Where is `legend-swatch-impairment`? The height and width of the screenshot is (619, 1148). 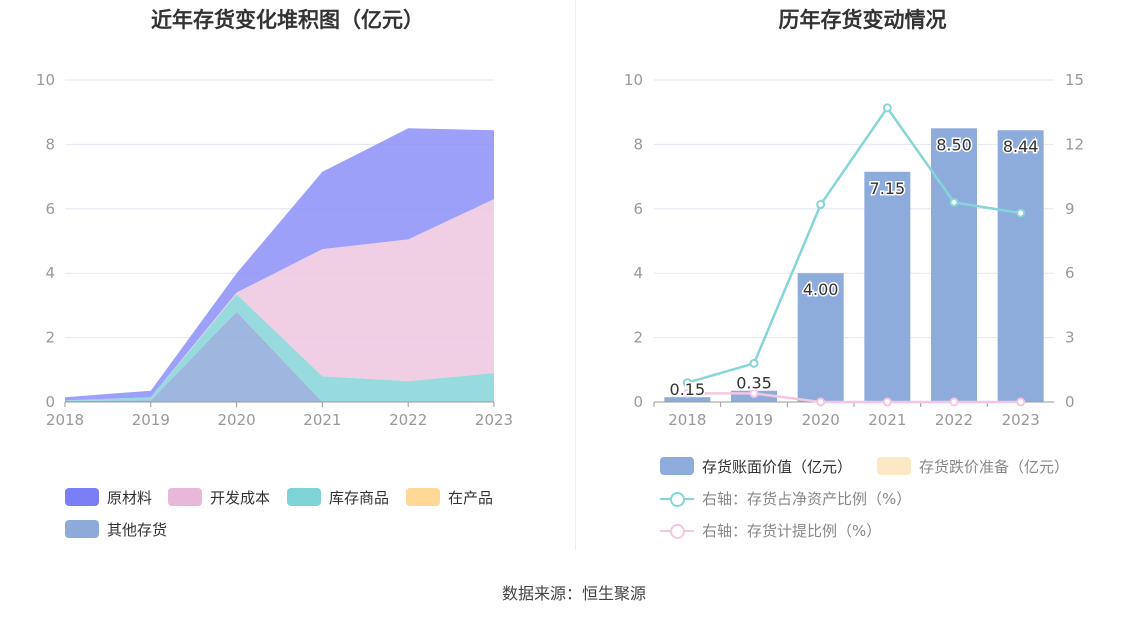
legend-swatch-impairment is located at coordinates (894, 466).